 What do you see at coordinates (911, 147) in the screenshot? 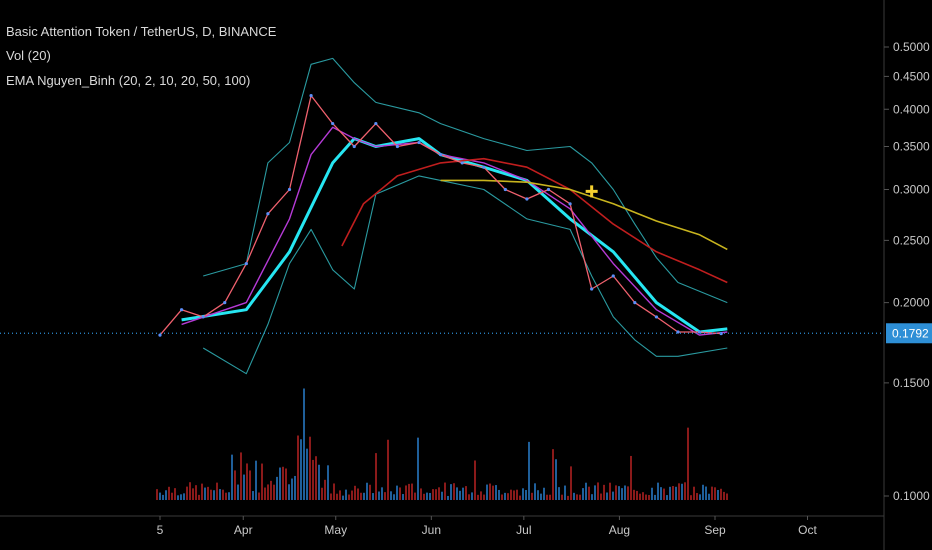
I see `y-tick-label: 0.3500` at bounding box center [911, 147].